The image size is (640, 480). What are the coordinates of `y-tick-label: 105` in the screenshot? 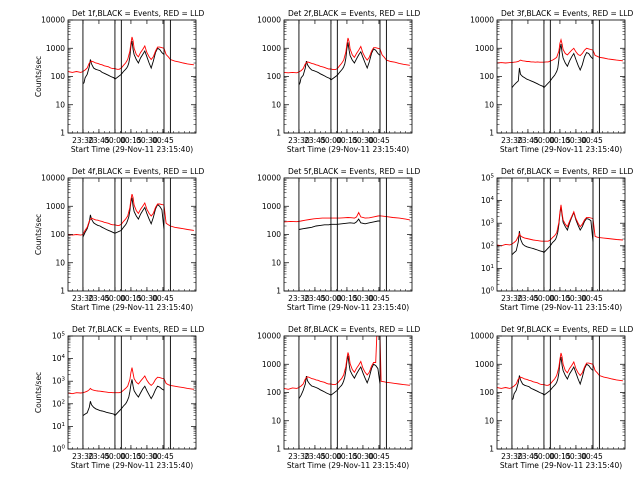 It's located at (488, 178).